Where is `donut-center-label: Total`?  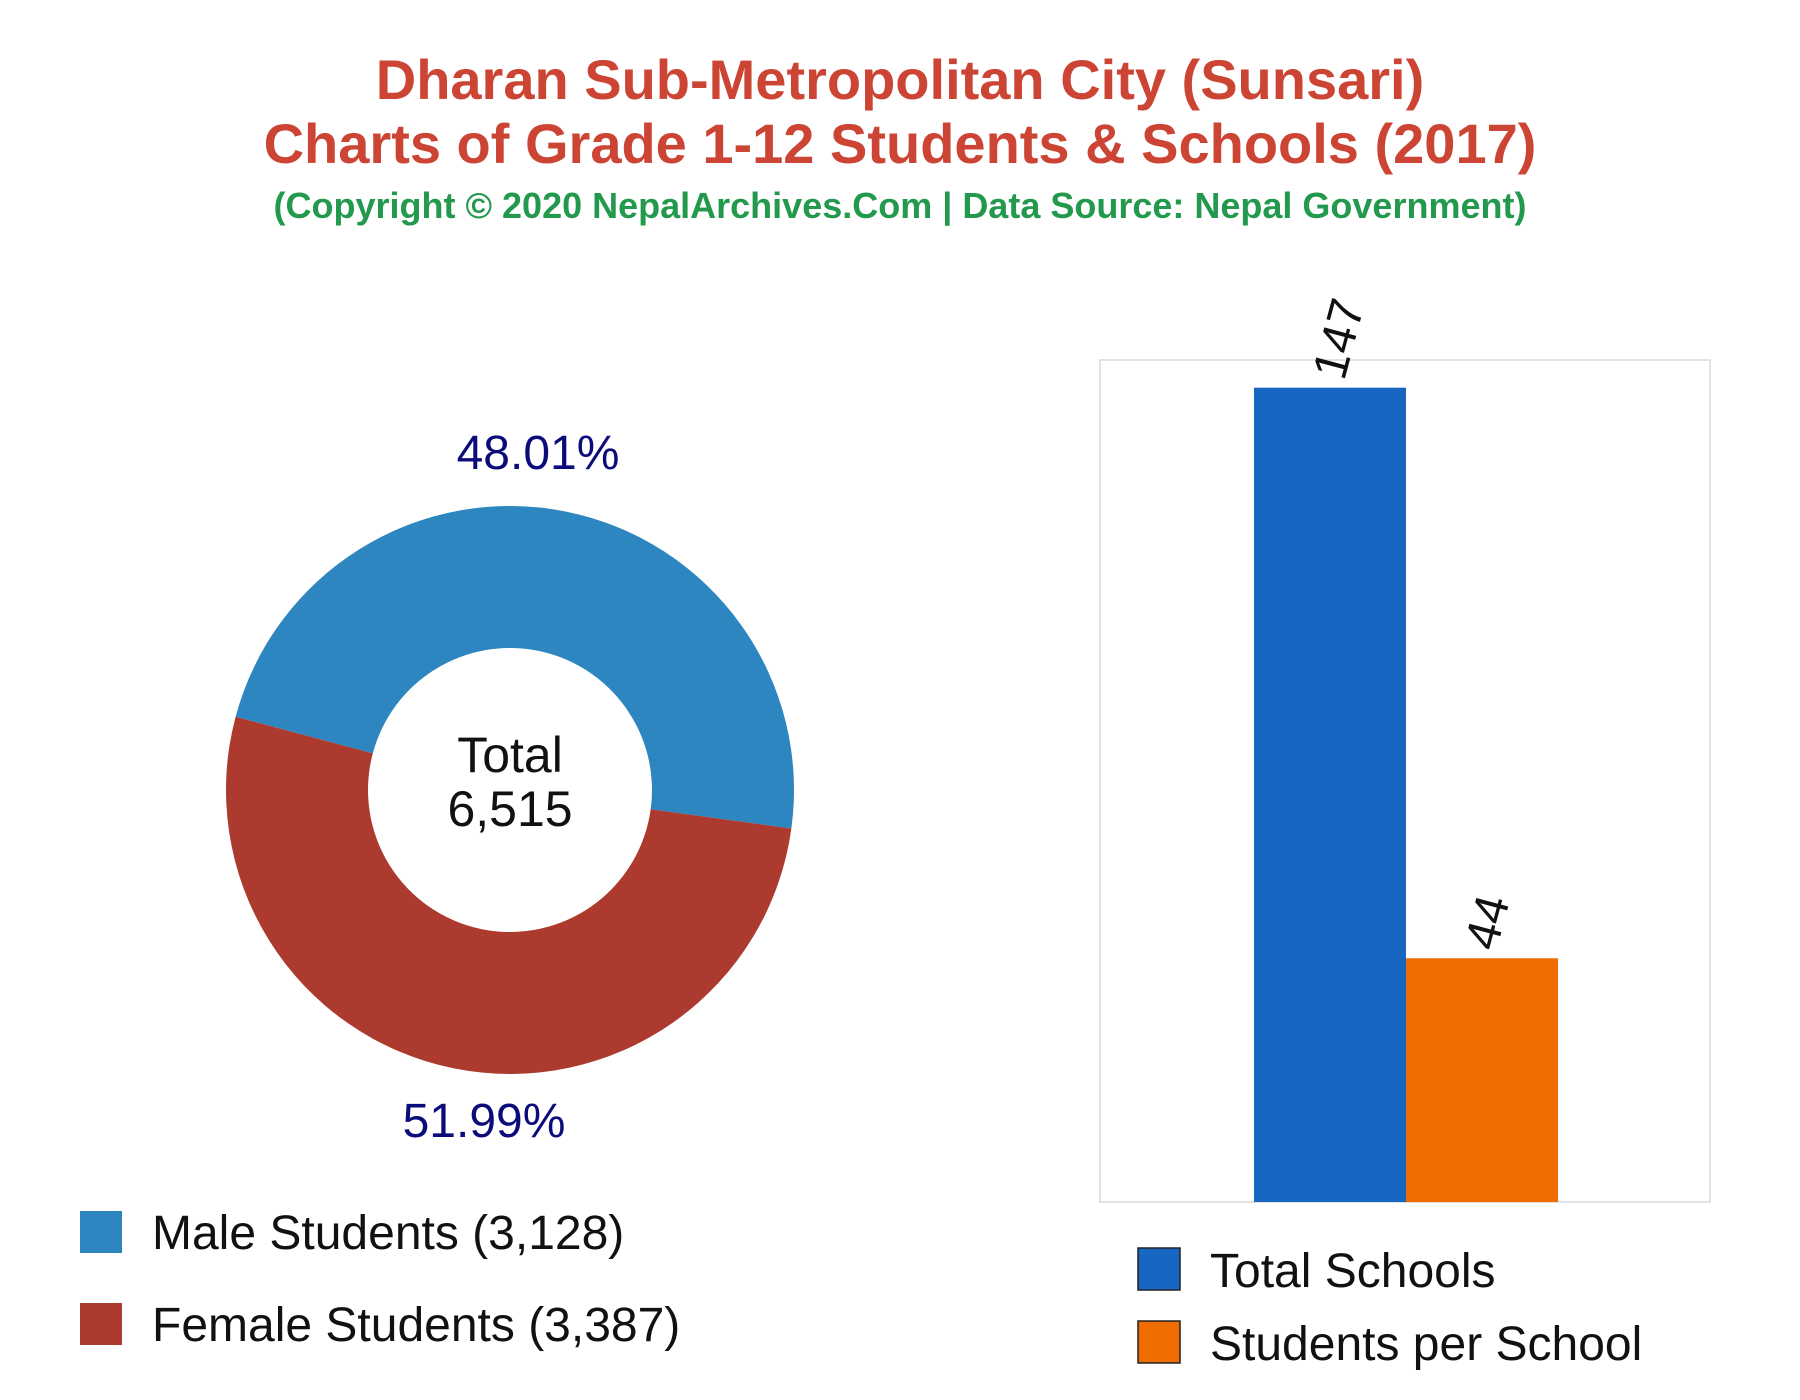 donut-center-label: Total is located at coordinates (510, 755).